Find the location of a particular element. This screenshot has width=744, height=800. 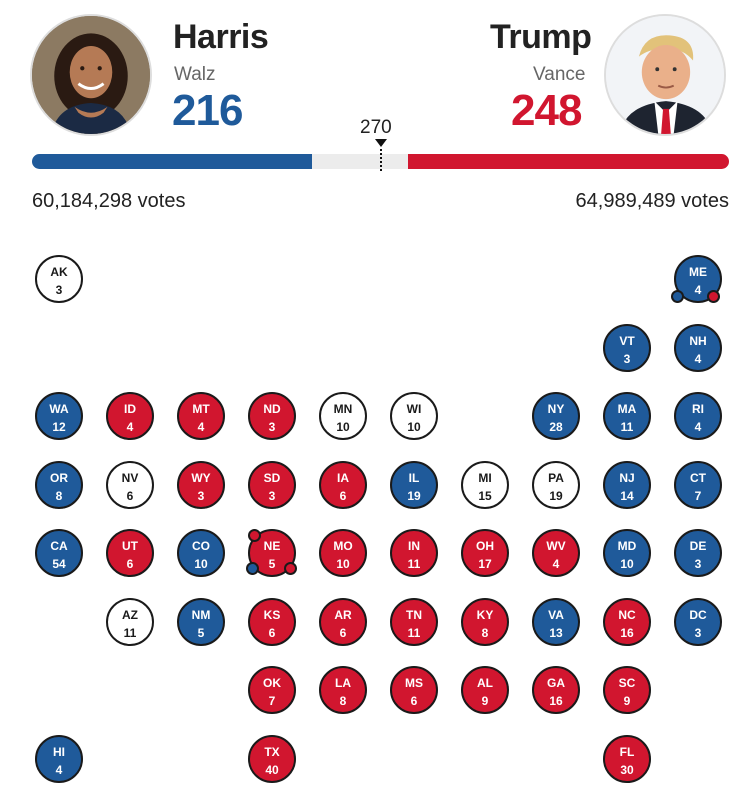

state-tile-mn: MN 10 is located at coordinates (343, 416).